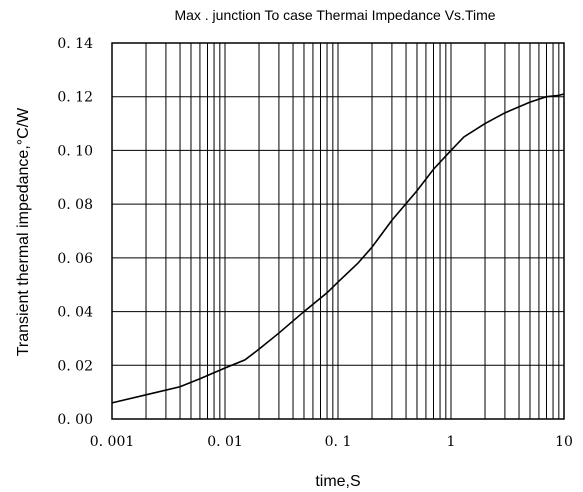 The image size is (583, 492). What do you see at coordinates (112, 442) in the screenshot?
I see `x-tick-label: 0. 001` at bounding box center [112, 442].